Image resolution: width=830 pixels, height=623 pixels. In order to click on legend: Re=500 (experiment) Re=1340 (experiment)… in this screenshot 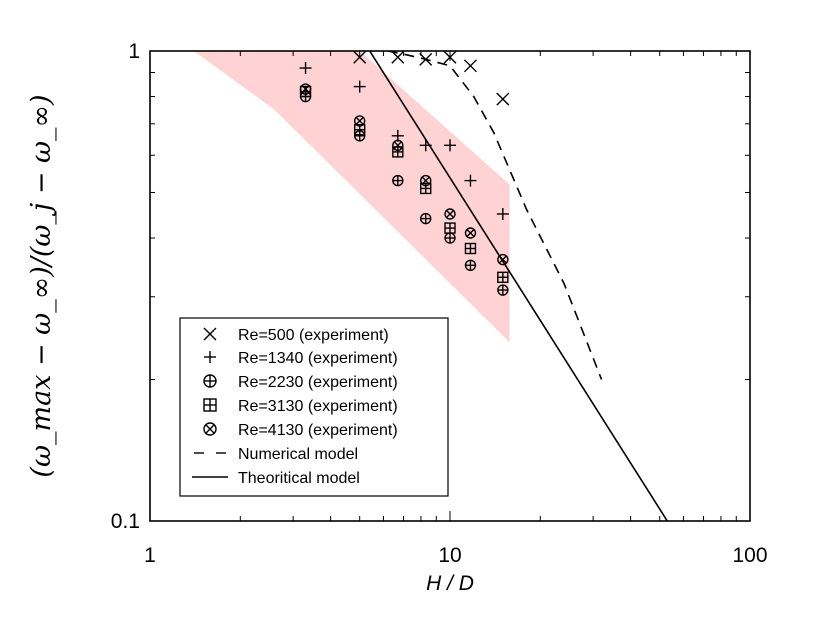, I will do `click(314, 407)`.